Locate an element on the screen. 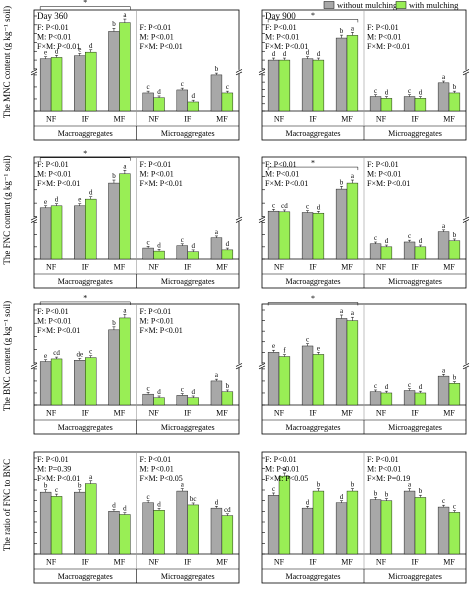  legend-label-without-mulching: without mulching is located at coordinates (367, 5).